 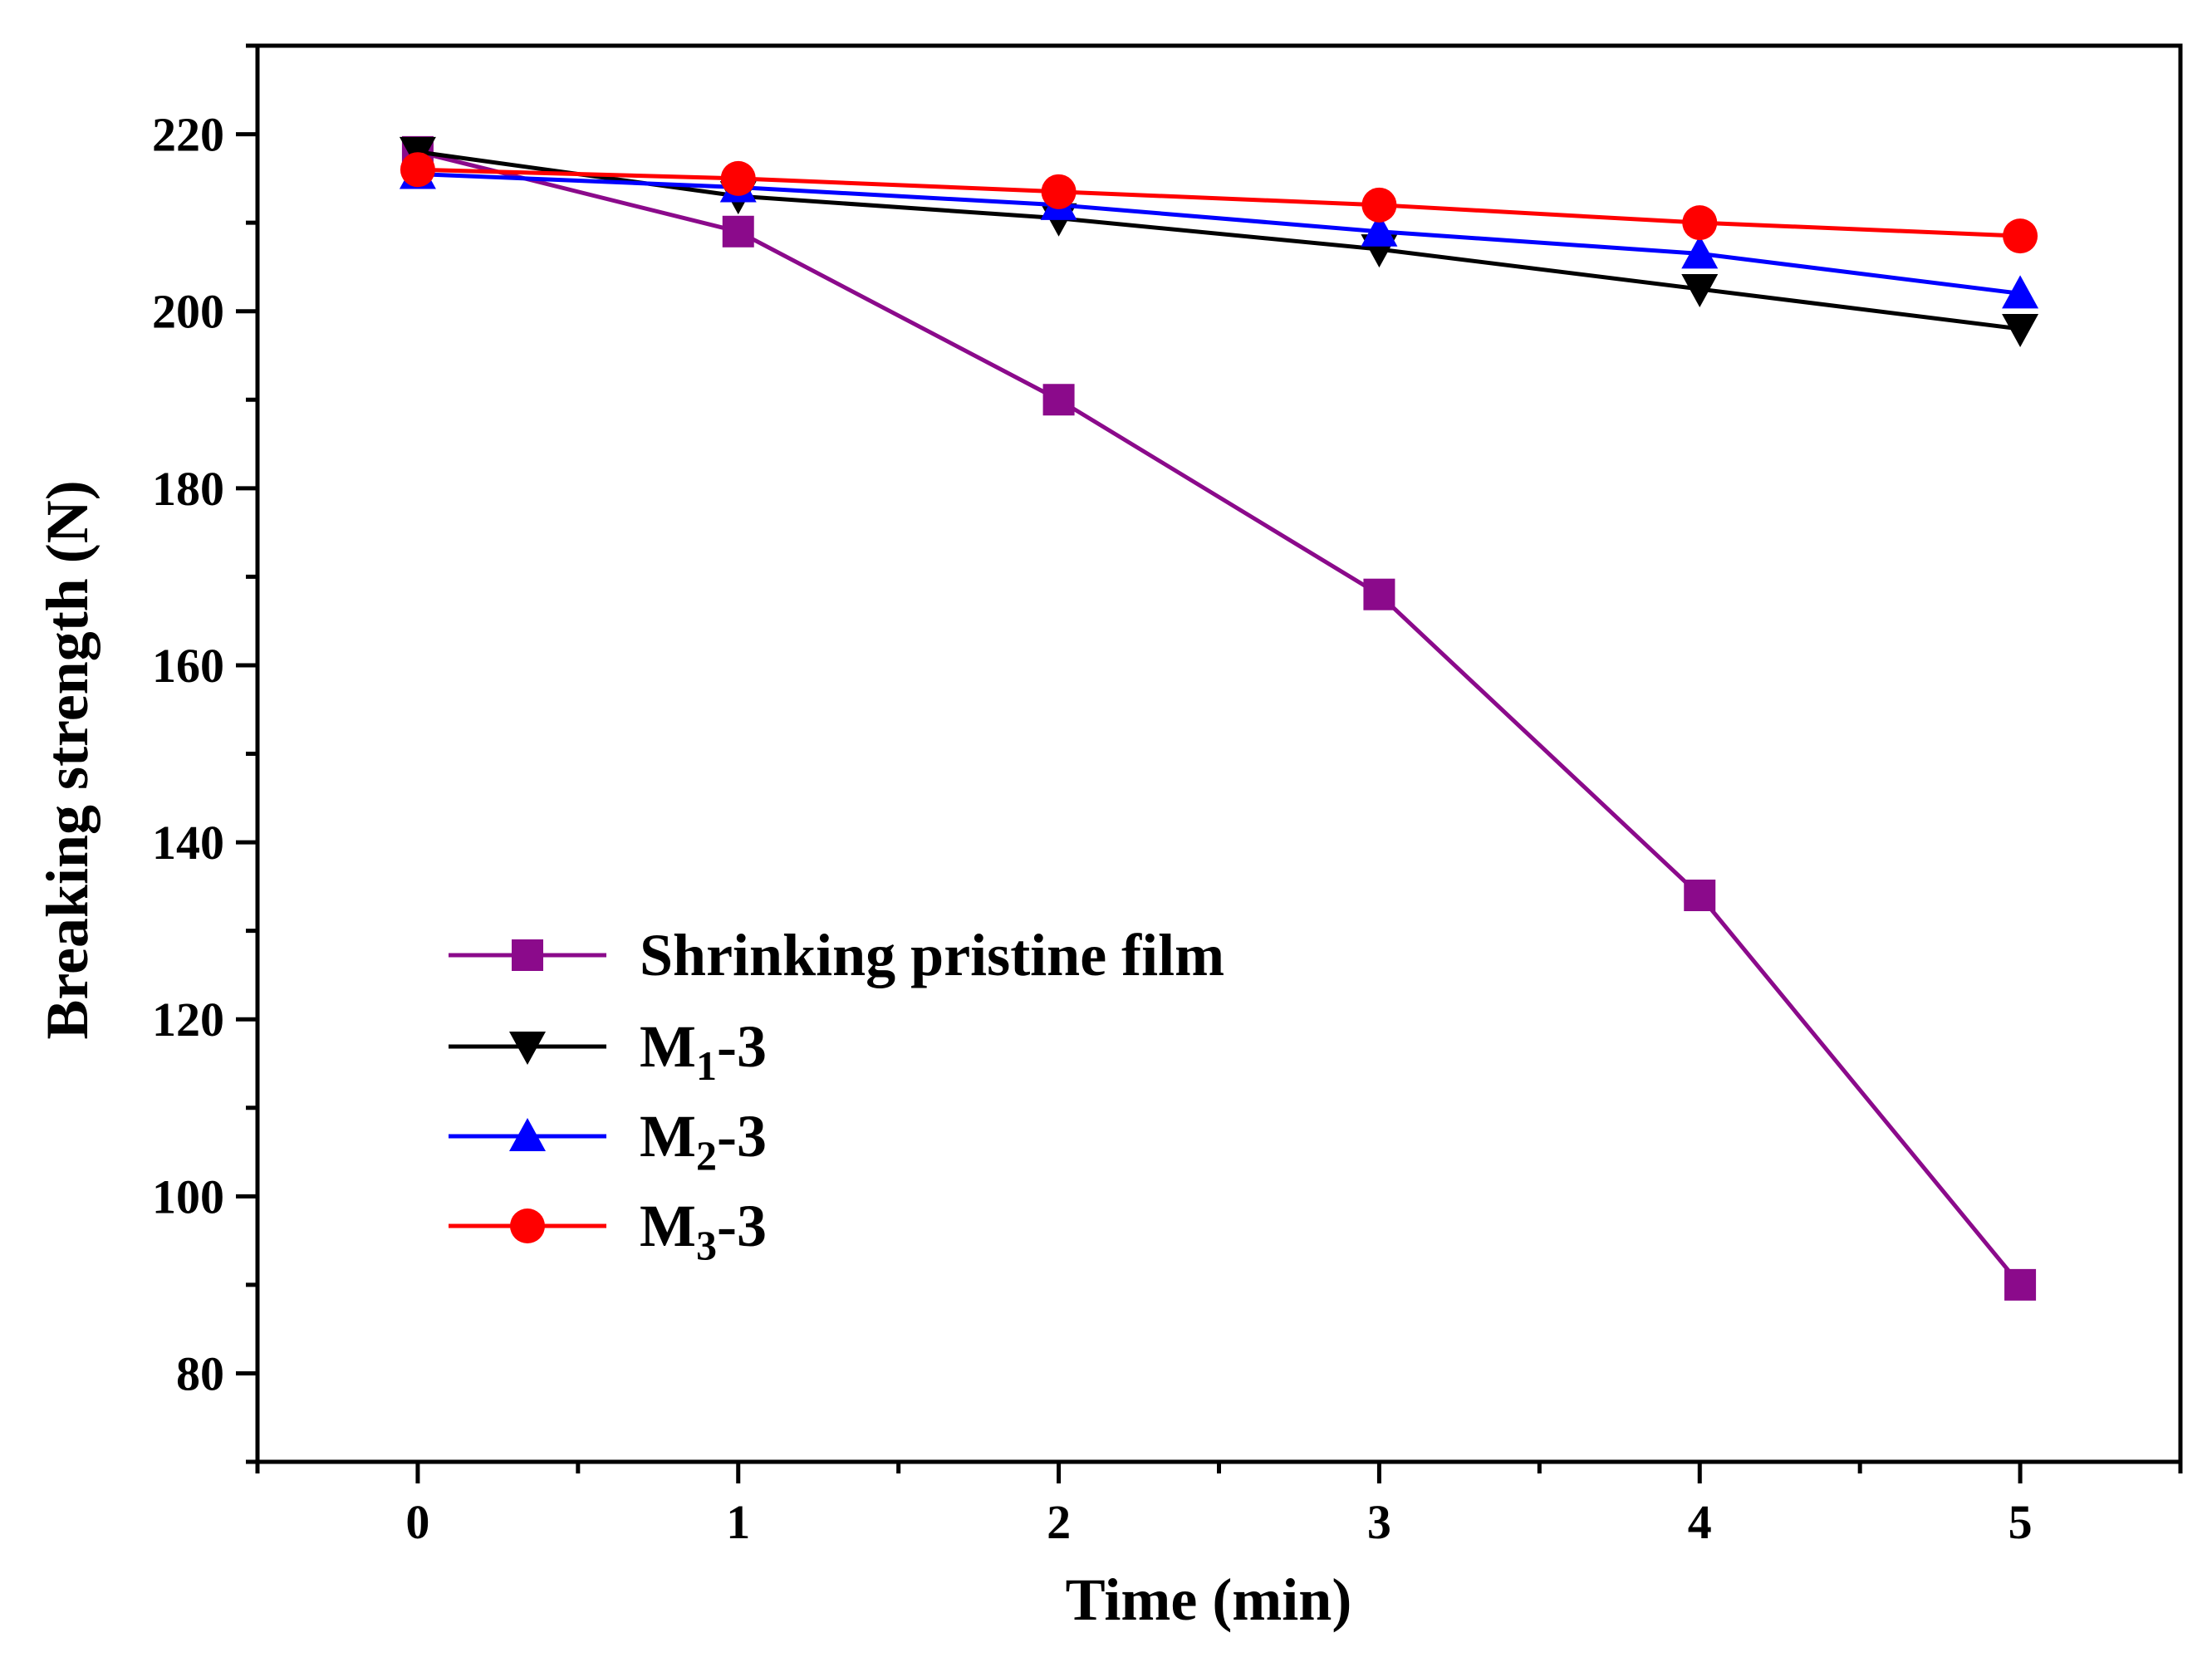 I want to click on legend-label-main: Shrinking pristine film, so click(x=932, y=955).